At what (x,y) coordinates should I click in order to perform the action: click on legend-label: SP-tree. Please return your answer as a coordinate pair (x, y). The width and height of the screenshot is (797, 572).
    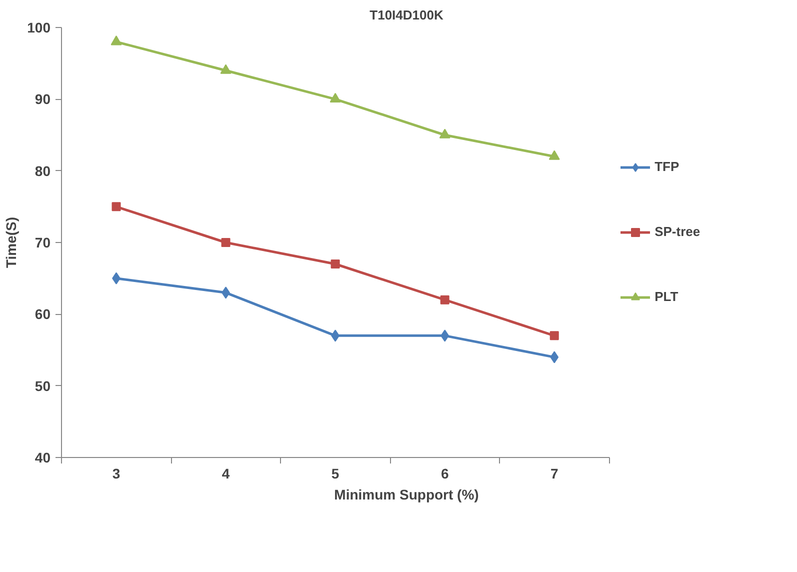
    Looking at the image, I should click on (677, 231).